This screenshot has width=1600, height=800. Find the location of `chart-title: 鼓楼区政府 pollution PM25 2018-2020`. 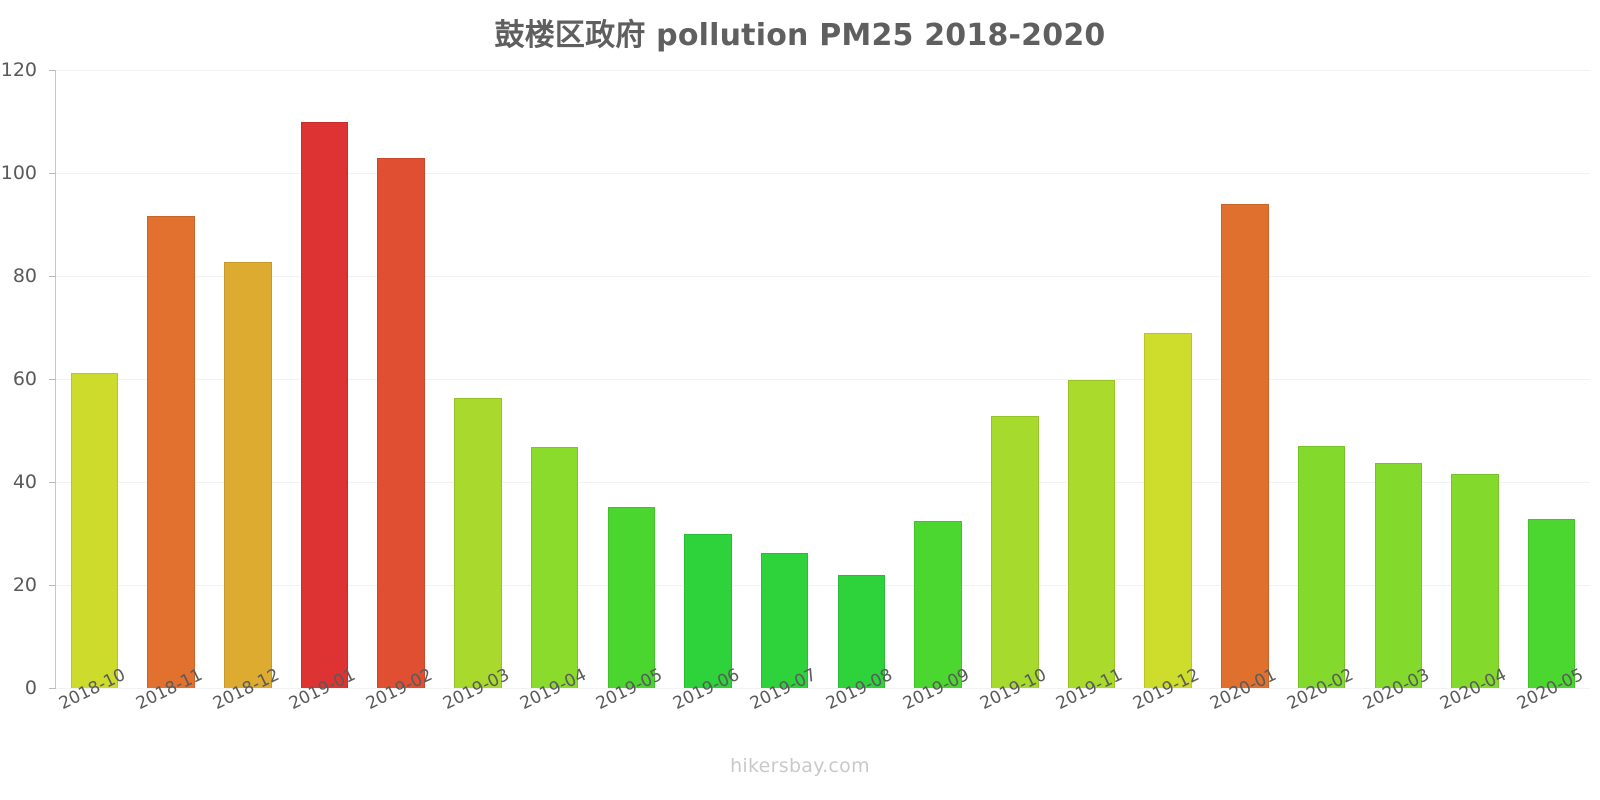

chart-title: 鼓楼区政府 pollution PM25 2018-2020 is located at coordinates (800, 35).